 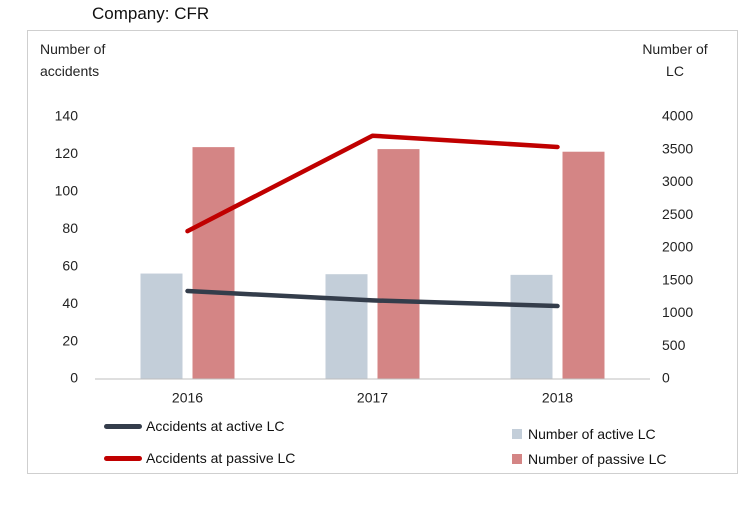 I want to click on legend-item-active-lc: Number of active LC, so click(x=584, y=434).